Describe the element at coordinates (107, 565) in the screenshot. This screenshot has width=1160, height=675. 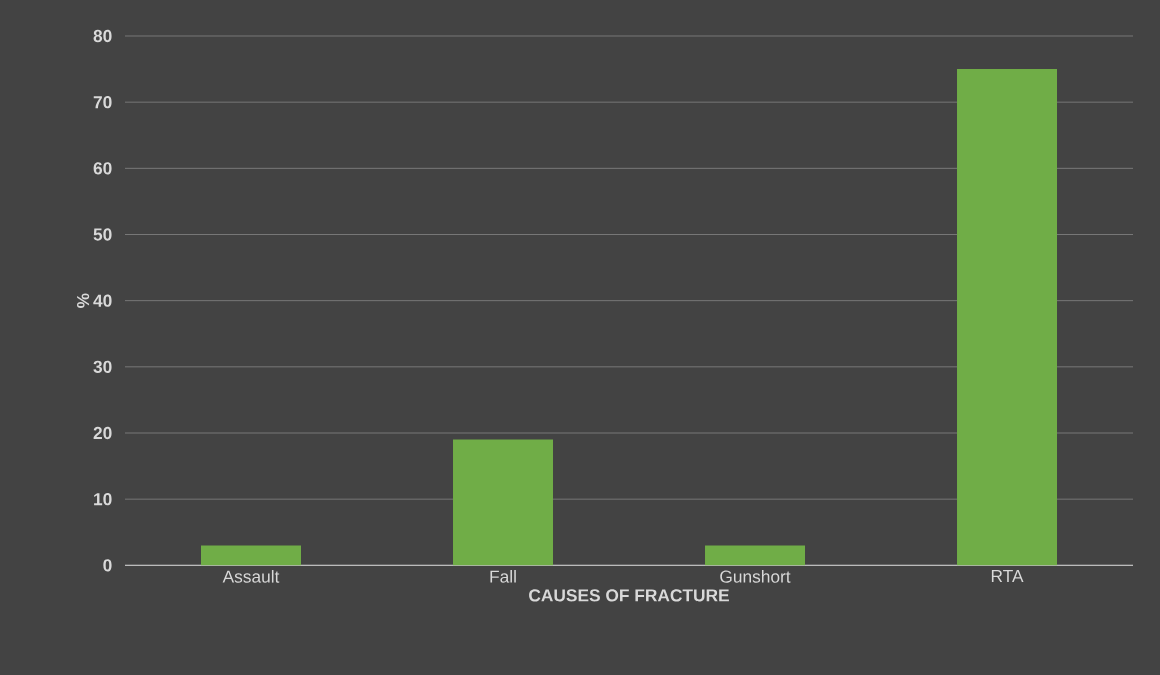
I see `y-tick-label: 0` at that location.